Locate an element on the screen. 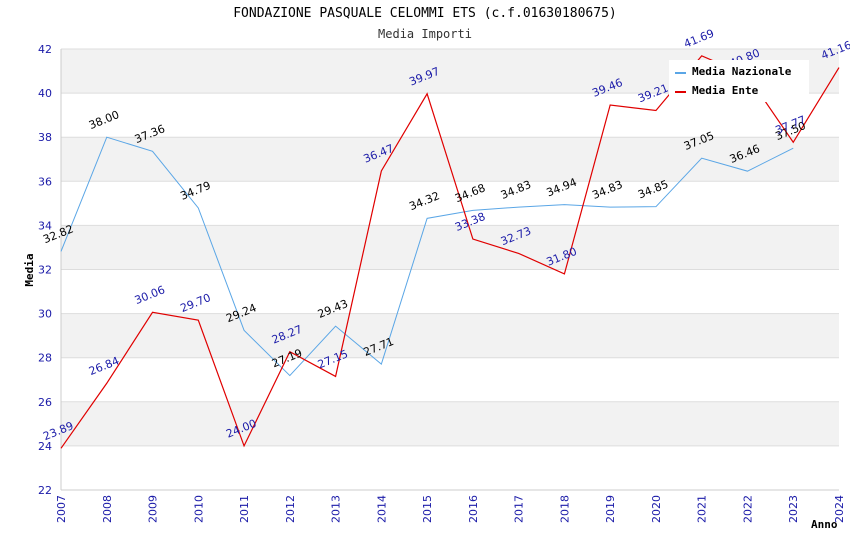 This screenshot has height=550, width=850. legend-item-nazionale: Media Nazionale is located at coordinates (742, 72).